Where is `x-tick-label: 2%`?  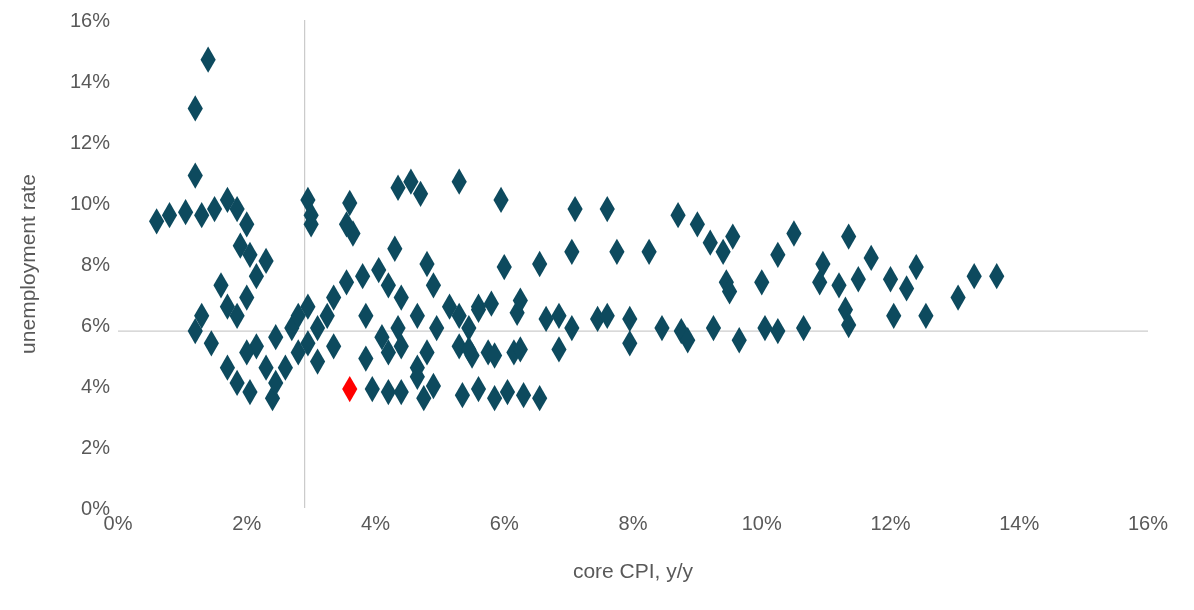 x-tick-label: 2% is located at coordinates (247, 523).